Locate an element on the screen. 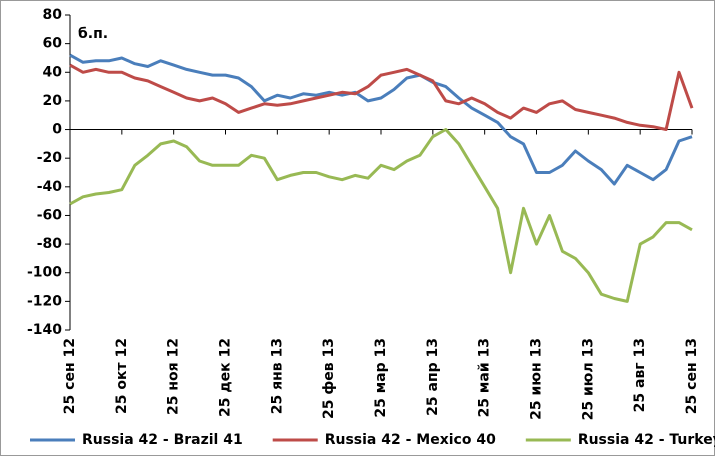 This screenshot has height=456, width=715. series-line is located at coordinates (381, 97).